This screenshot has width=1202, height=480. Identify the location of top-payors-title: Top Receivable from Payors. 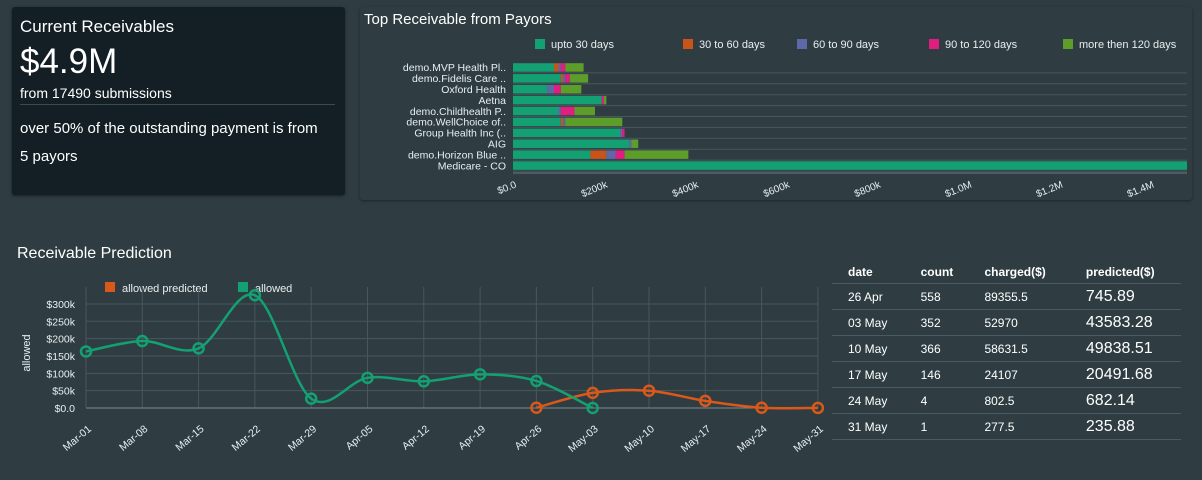
(458, 19).